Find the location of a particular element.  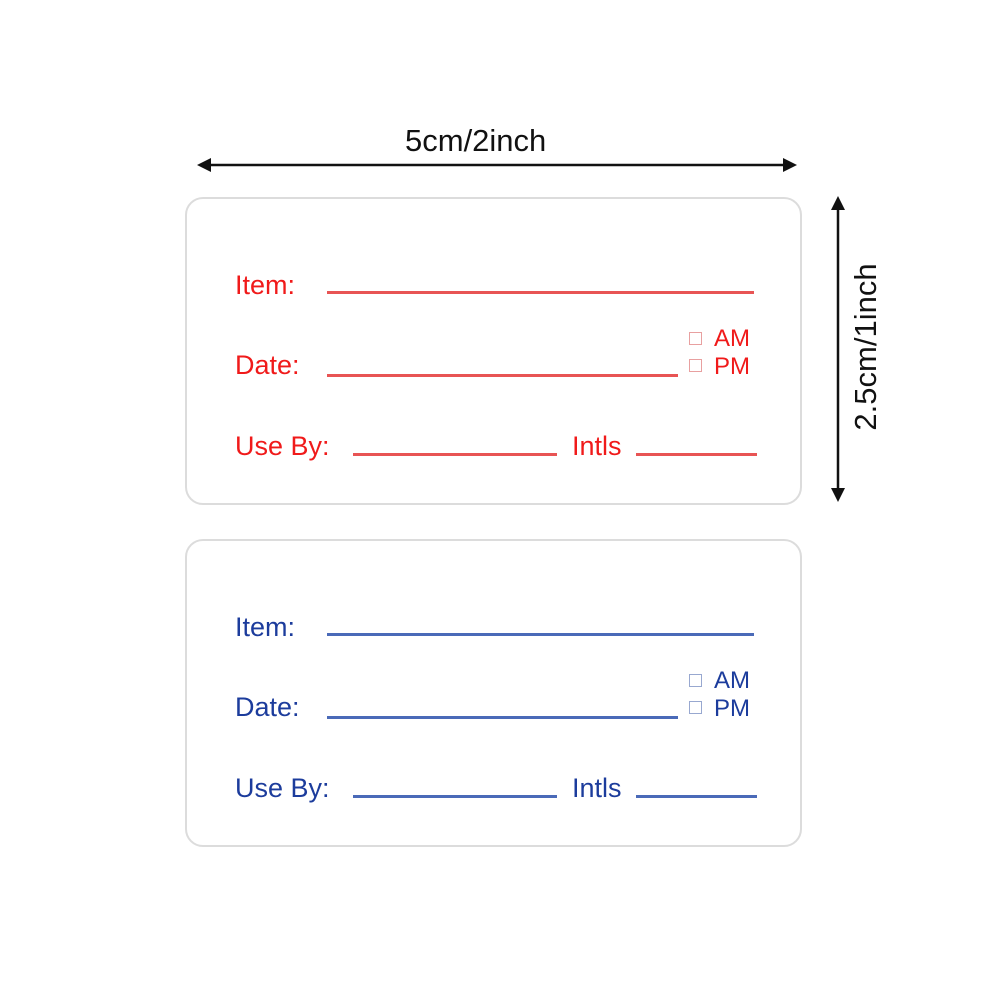

height-label: 2.5cm/1inch is located at coordinates (865, 347).